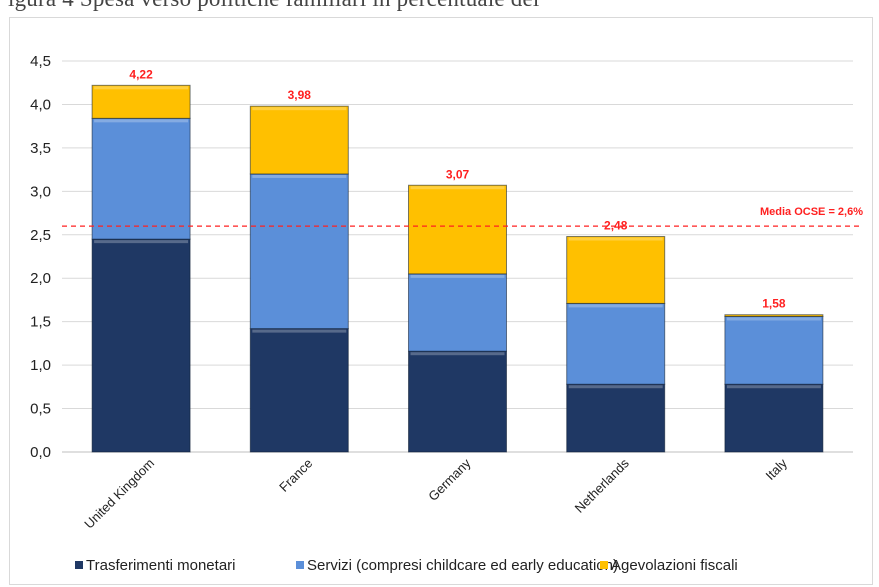 This screenshot has height=587, width=879. Describe the element at coordinates (40, 278) in the screenshot. I see `y-tick-label: 2,0` at that location.